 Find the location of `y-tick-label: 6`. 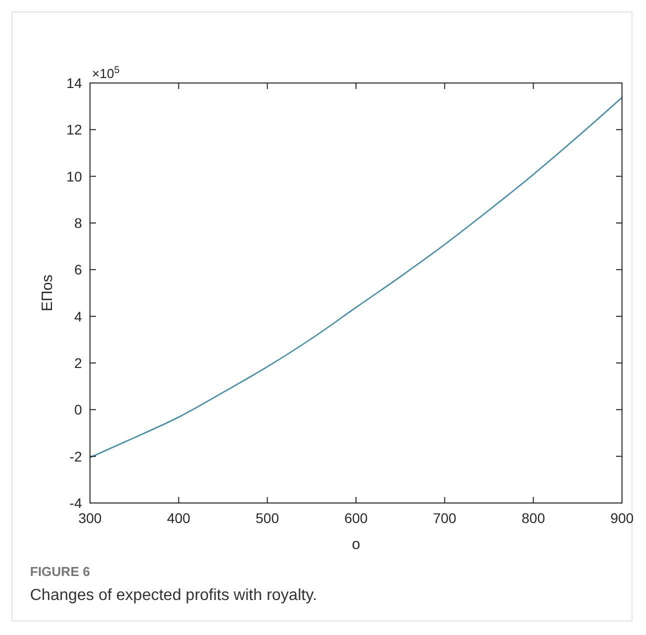

y-tick-label: 6 is located at coordinates (78, 270).